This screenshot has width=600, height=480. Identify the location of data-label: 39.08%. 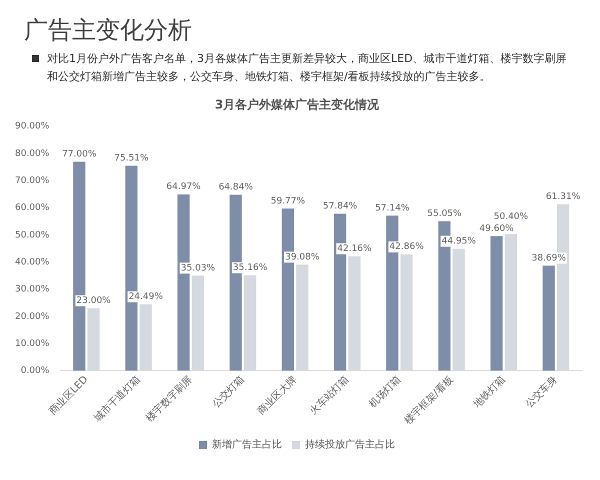
(302, 257).